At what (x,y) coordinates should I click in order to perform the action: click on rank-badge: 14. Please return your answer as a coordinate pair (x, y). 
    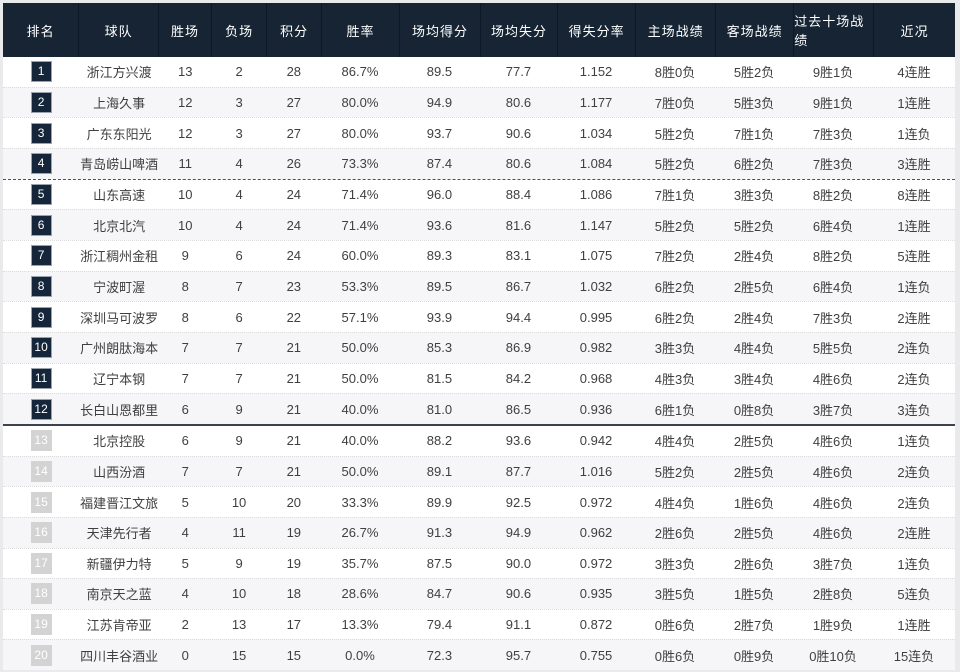
    Looking at the image, I should click on (41, 471).